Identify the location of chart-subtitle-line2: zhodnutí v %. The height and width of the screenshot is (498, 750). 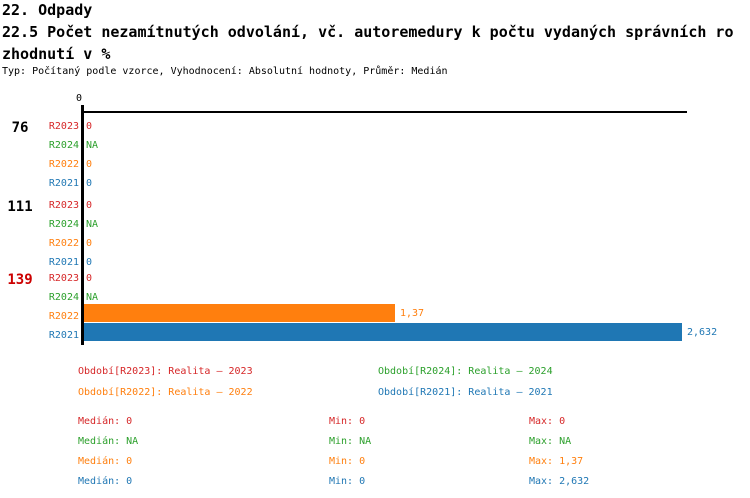
(56, 54).